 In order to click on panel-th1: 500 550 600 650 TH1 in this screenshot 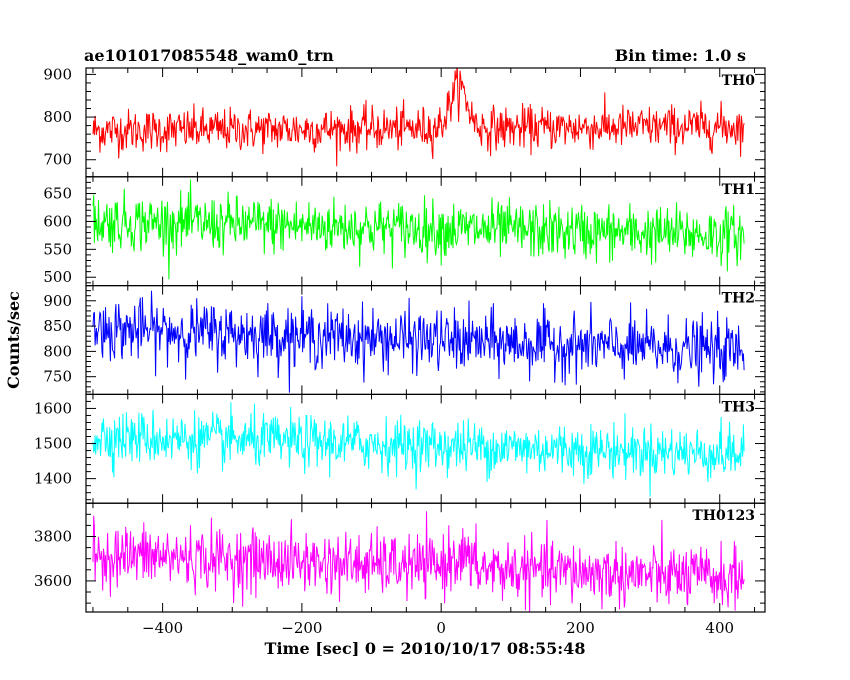, I will do `click(404, 231)`.